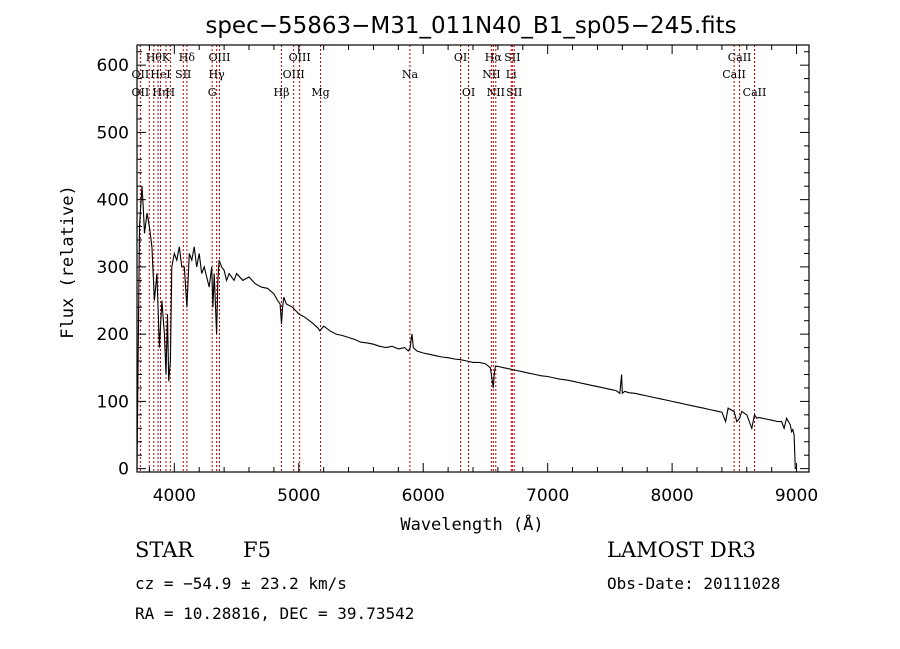 The image size is (900, 649). Describe the element at coordinates (113, 268) in the screenshot. I see `y-tick-label: 300` at that location.